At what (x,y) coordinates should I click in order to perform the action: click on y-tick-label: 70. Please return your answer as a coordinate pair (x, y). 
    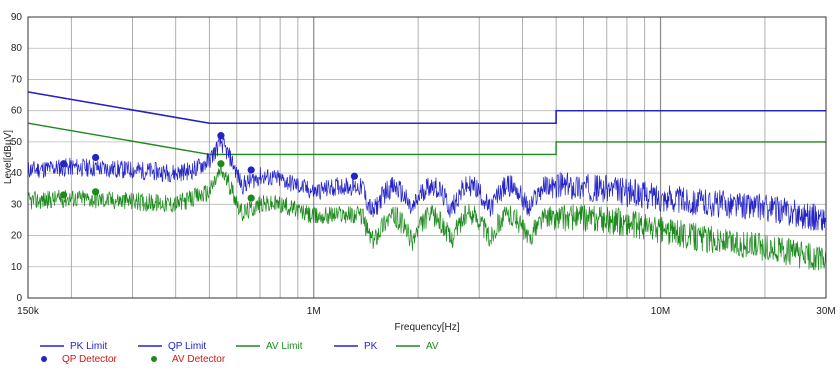
    Looking at the image, I should click on (17, 79).